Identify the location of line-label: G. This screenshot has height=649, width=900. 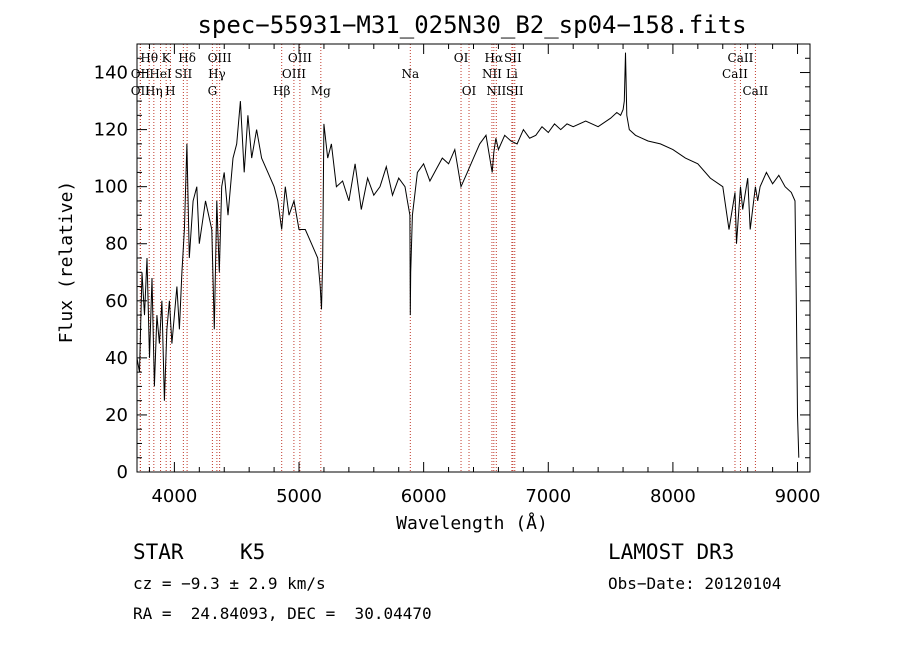
(213, 91).